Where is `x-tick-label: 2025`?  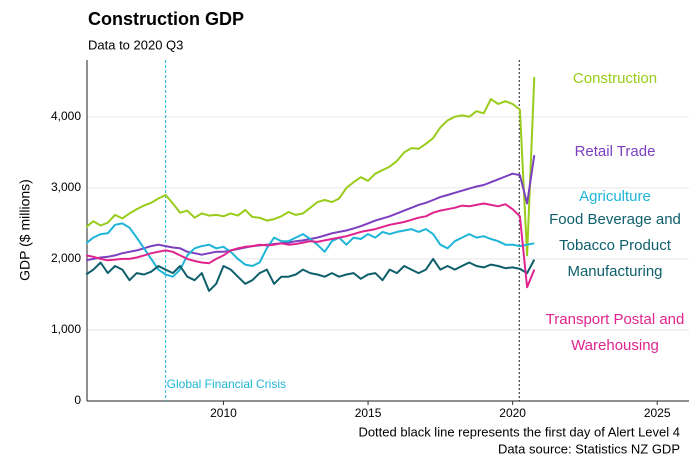 x-tick-label: 2025 is located at coordinates (657, 413).